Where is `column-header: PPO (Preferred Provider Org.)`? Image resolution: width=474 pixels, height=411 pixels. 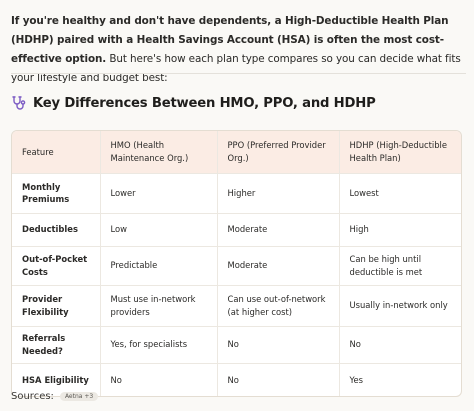 column-header: PPO (Preferred Provider Org.) is located at coordinates (278, 152).